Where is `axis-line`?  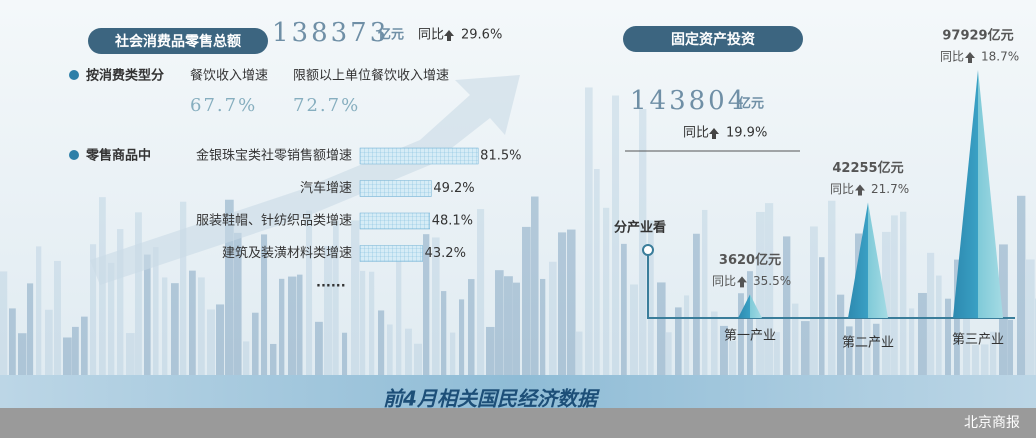
axis-line is located at coordinates (831, 284).